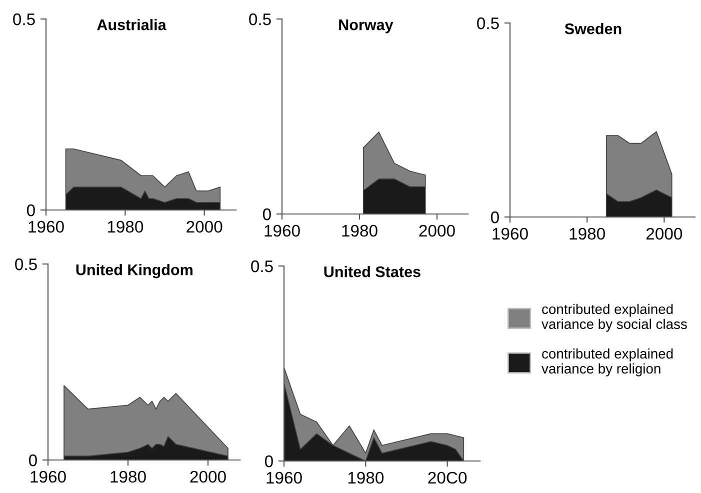 This screenshot has width=701, height=493. I want to click on chart-title: Austrialia, so click(131, 24).